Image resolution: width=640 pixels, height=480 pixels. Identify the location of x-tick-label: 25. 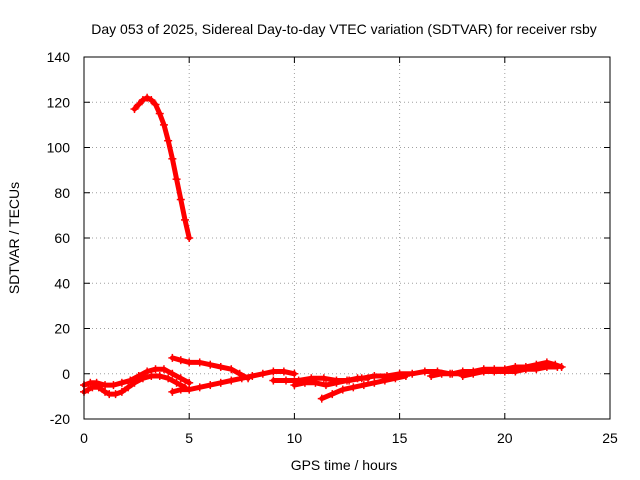
(610, 438).